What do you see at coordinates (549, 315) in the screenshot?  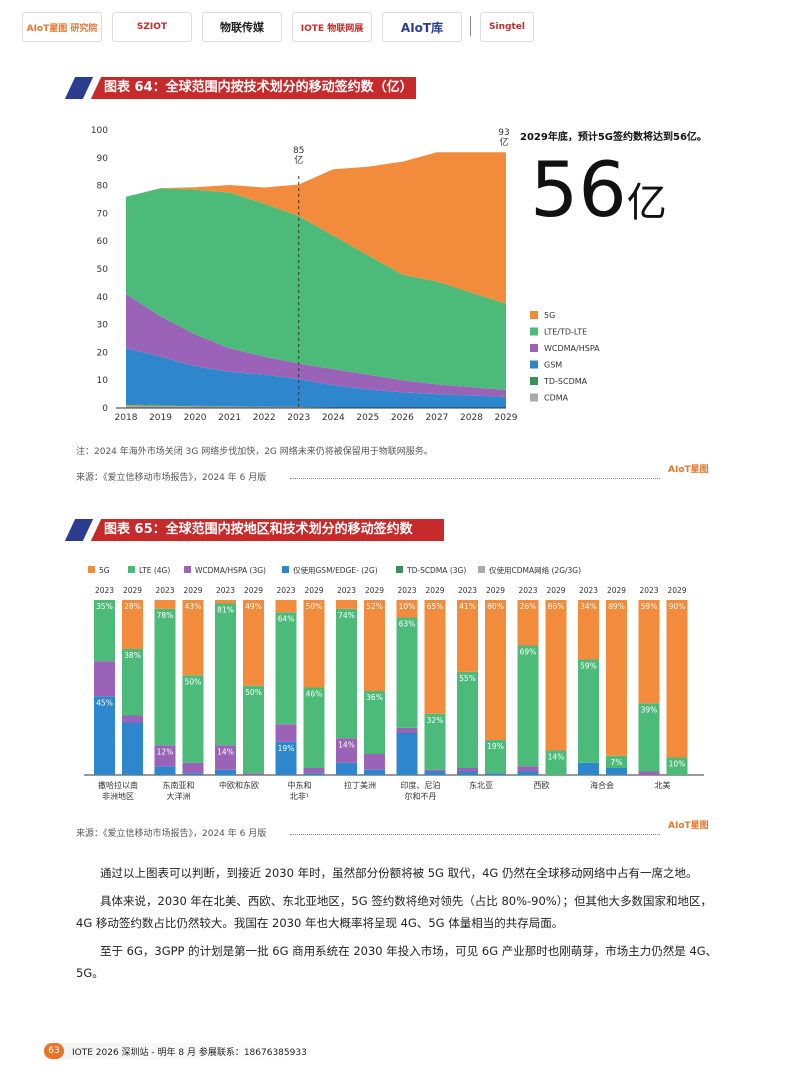 I see `legend-label: 5G` at bounding box center [549, 315].